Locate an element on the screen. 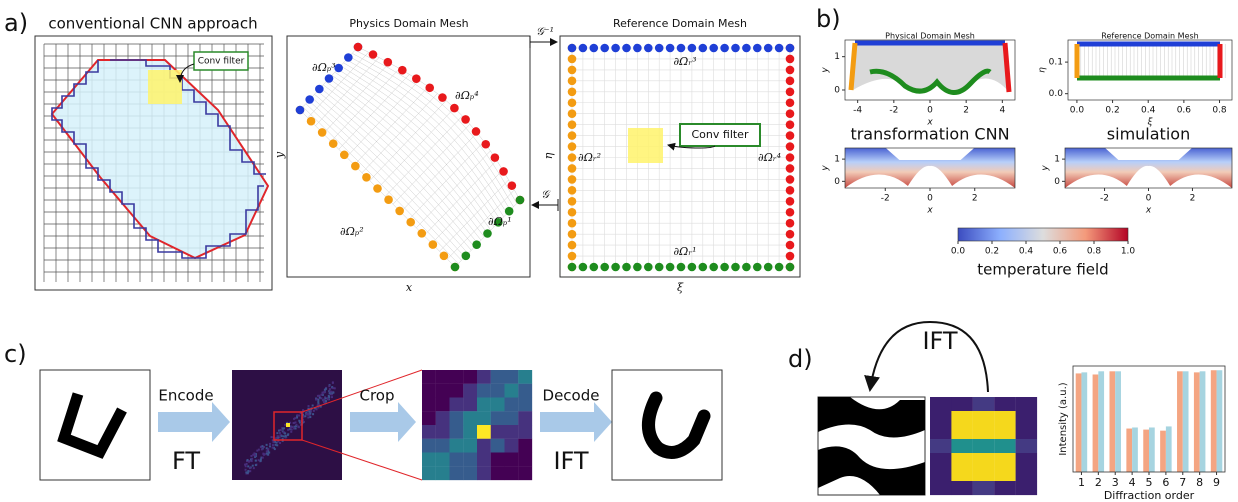 This screenshot has width=1238, height=502. bar is located at coordinates (1152, 449).